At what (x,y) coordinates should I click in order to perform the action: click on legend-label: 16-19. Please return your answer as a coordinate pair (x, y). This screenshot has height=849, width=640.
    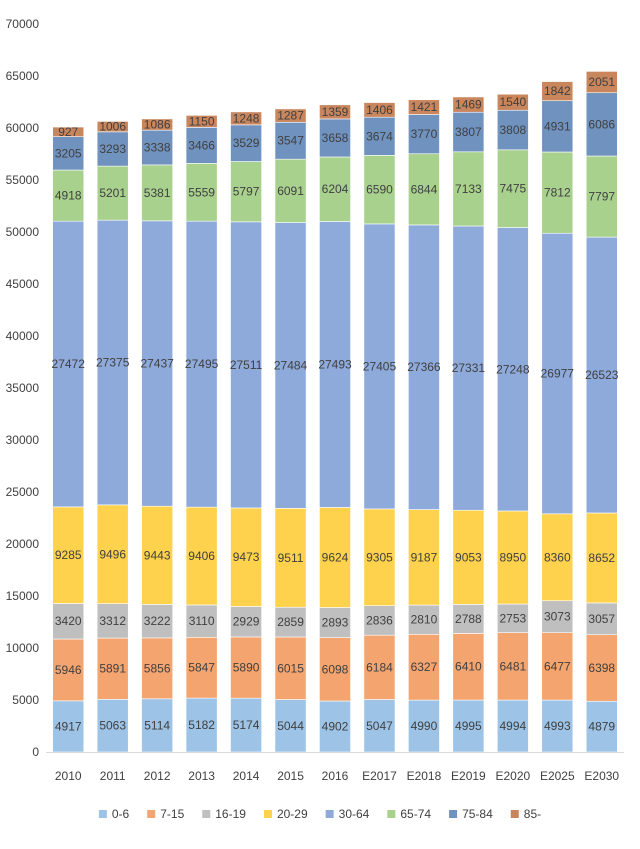
    Looking at the image, I should click on (230, 814).